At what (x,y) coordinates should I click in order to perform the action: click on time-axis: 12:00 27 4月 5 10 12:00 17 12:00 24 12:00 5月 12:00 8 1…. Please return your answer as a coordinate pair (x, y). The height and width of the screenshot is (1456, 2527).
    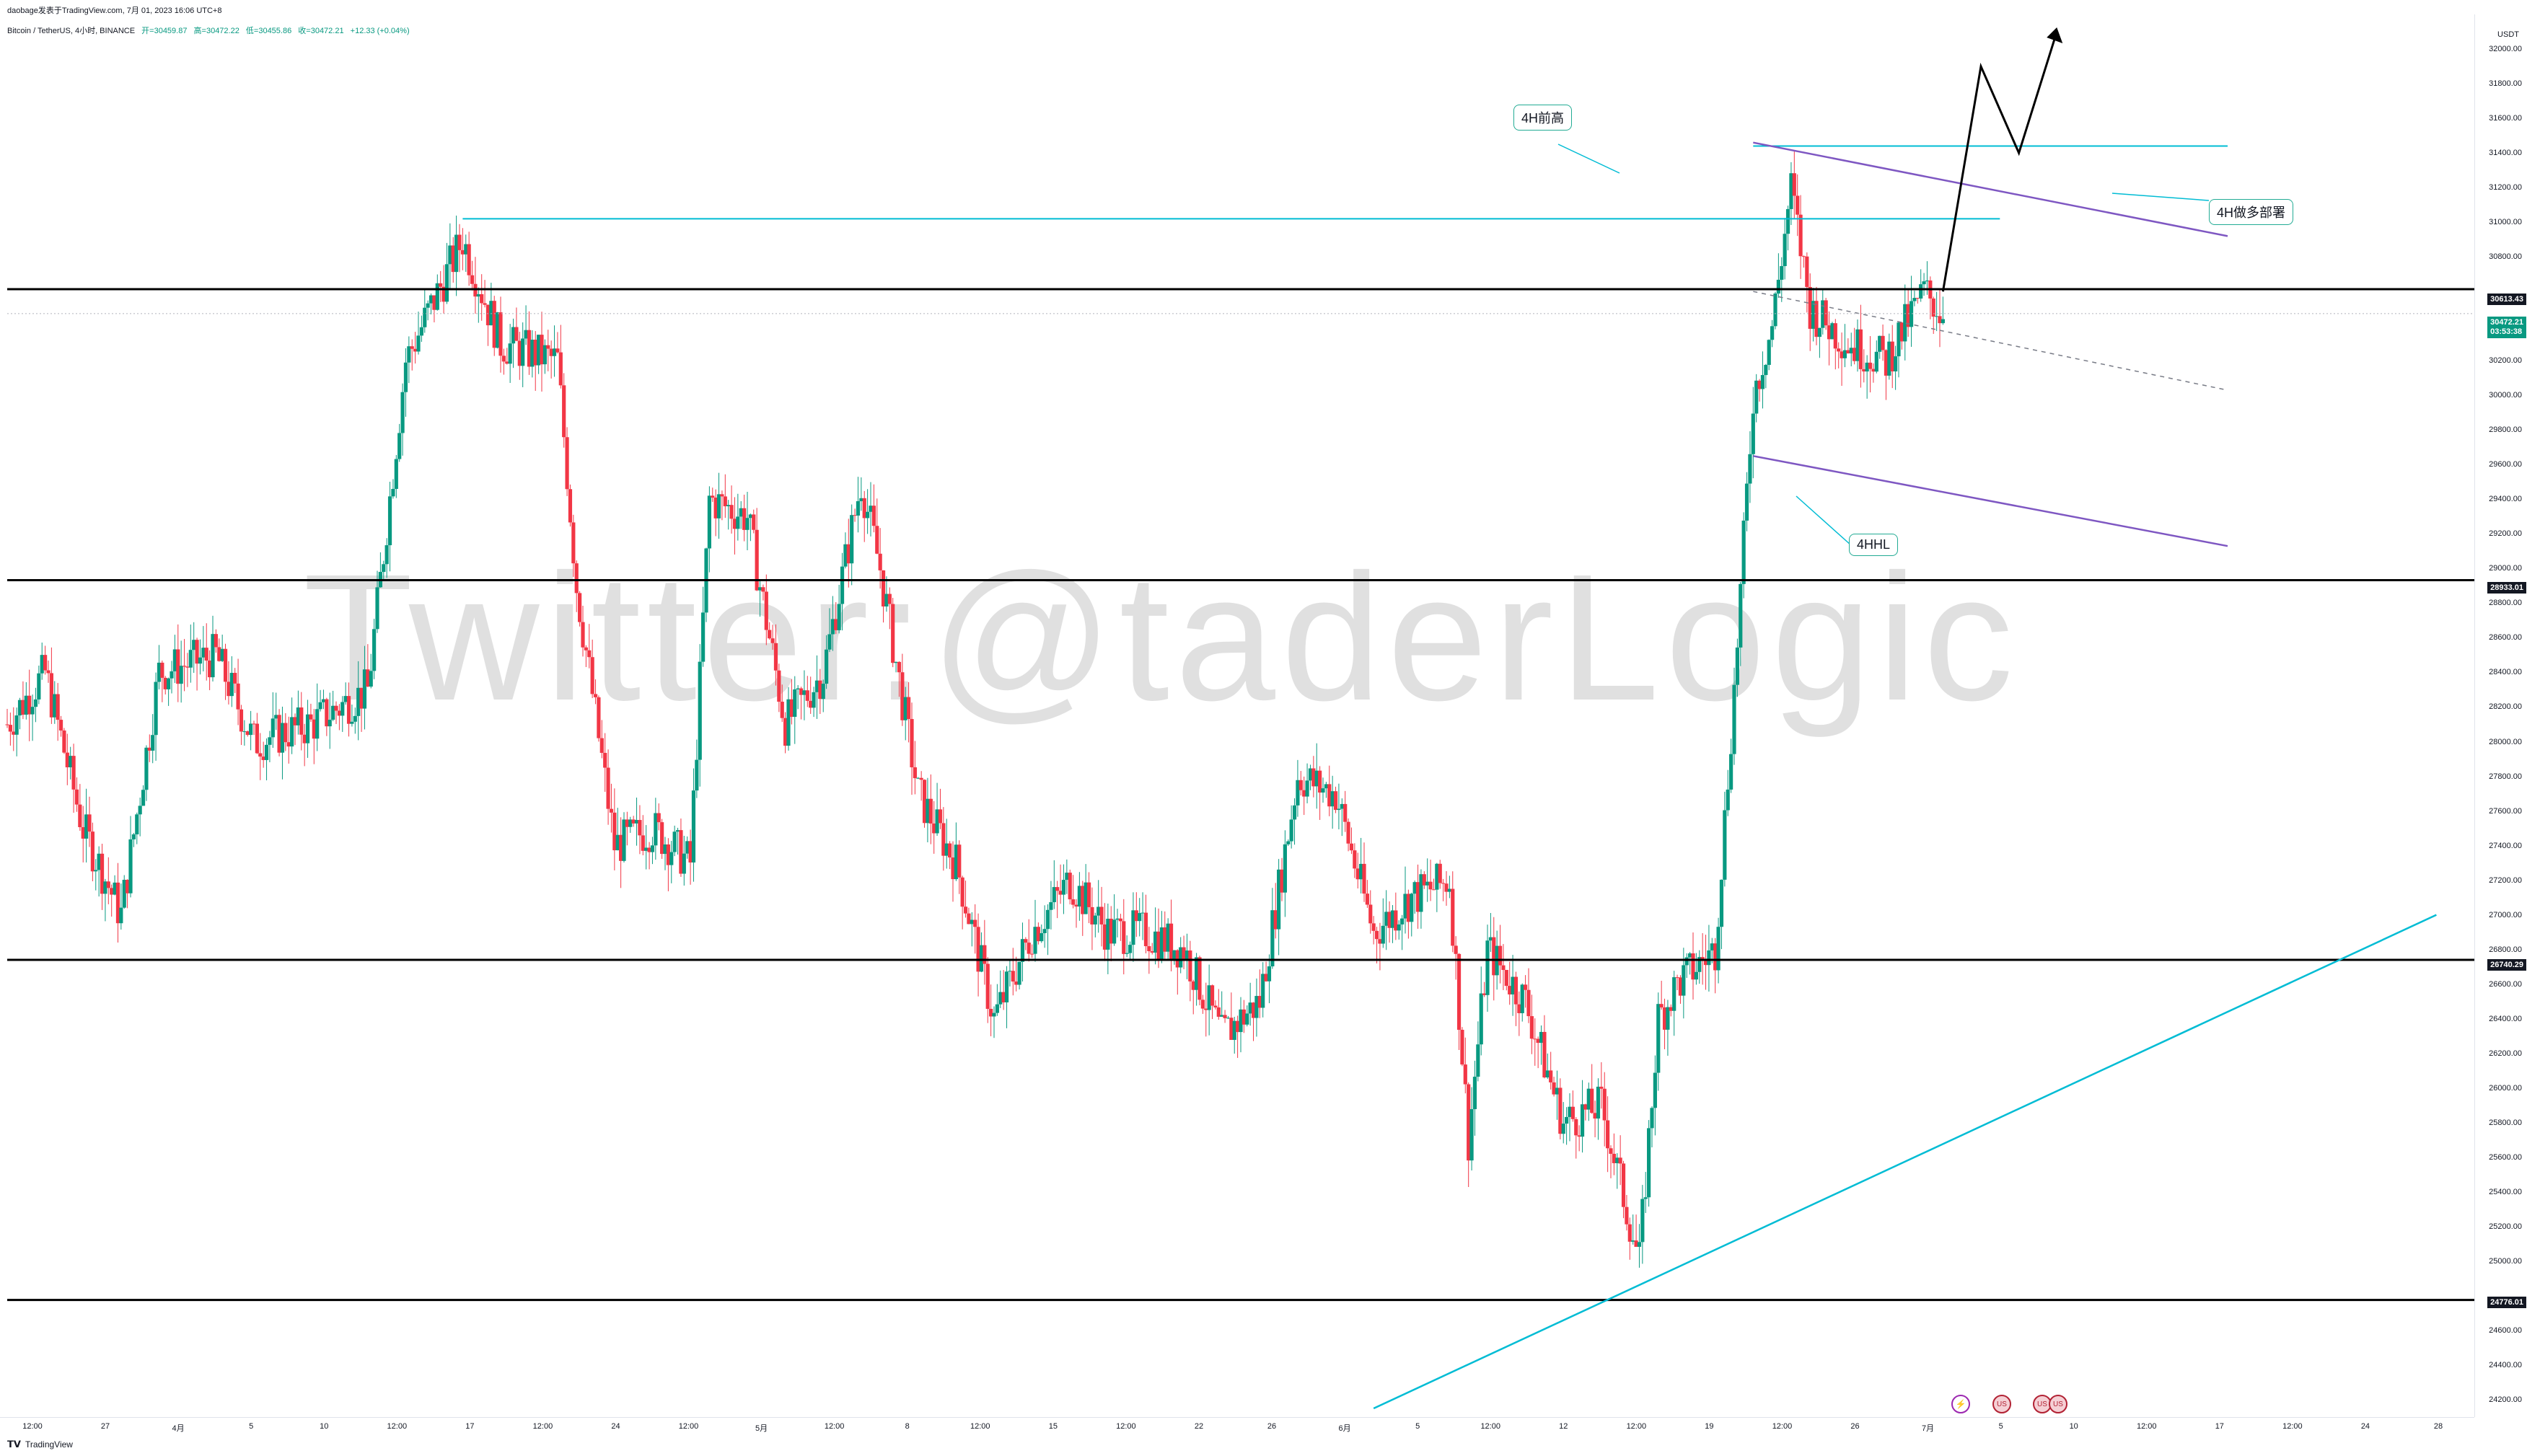
    Looking at the image, I should click on (1237, 1427).